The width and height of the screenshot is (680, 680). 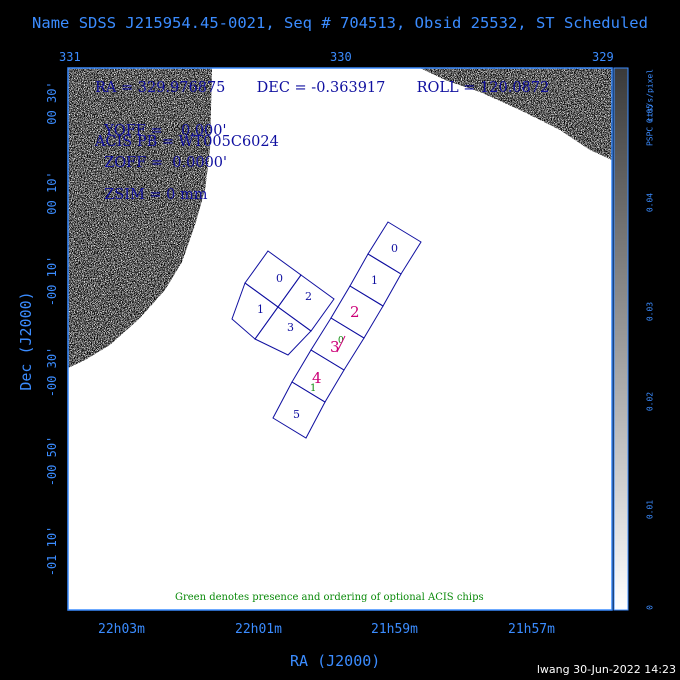 I want to click on colorbar-tick-0.01: 0.01, so click(x=650, y=509).